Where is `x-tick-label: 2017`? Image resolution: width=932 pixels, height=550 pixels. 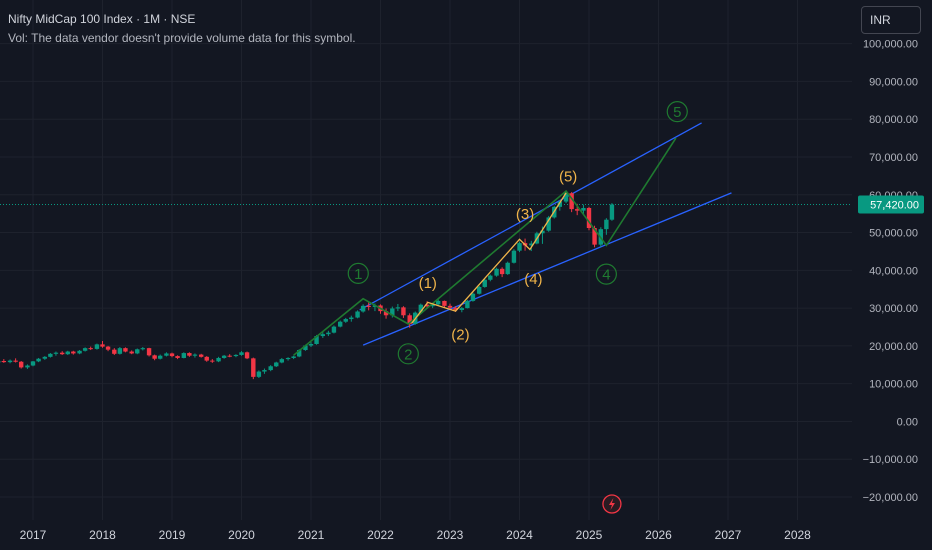
x-tick-label: 2017 is located at coordinates (33, 535).